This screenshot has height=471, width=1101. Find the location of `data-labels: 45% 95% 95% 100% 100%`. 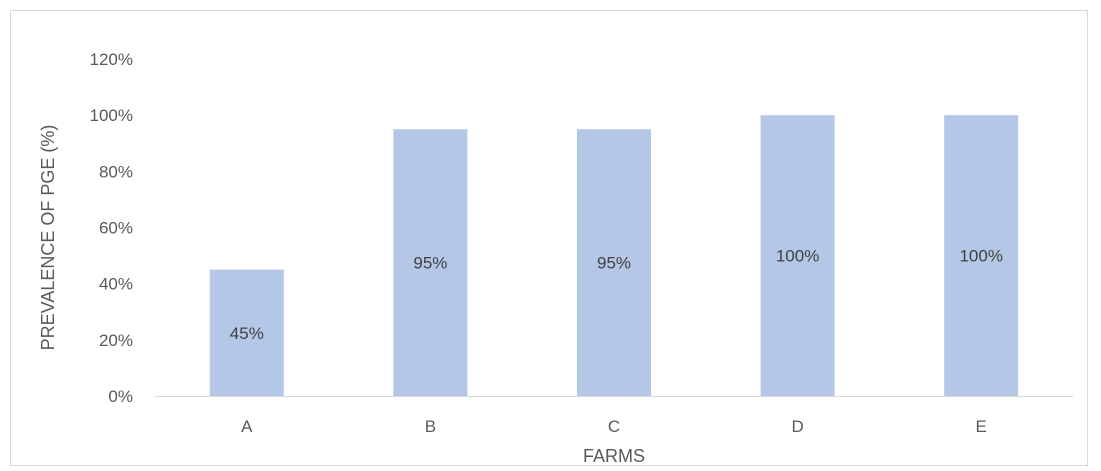

data-labels: 45% 95% 95% 100% 100% is located at coordinates (616, 295).